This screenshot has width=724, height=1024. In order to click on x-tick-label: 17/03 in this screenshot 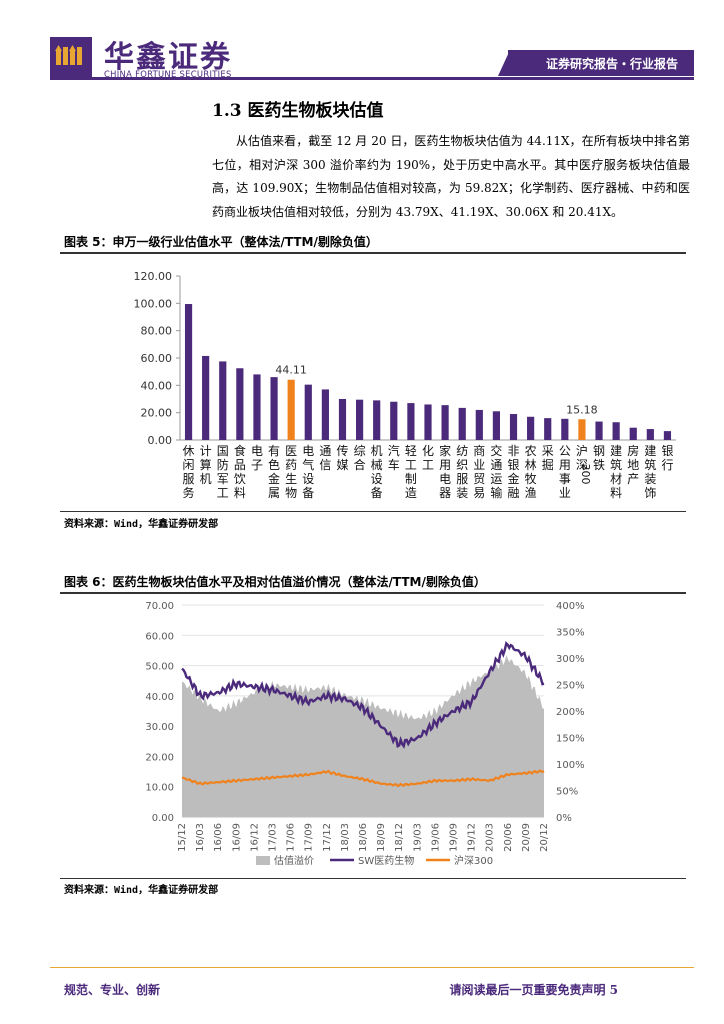, I will do `click(273, 837)`.